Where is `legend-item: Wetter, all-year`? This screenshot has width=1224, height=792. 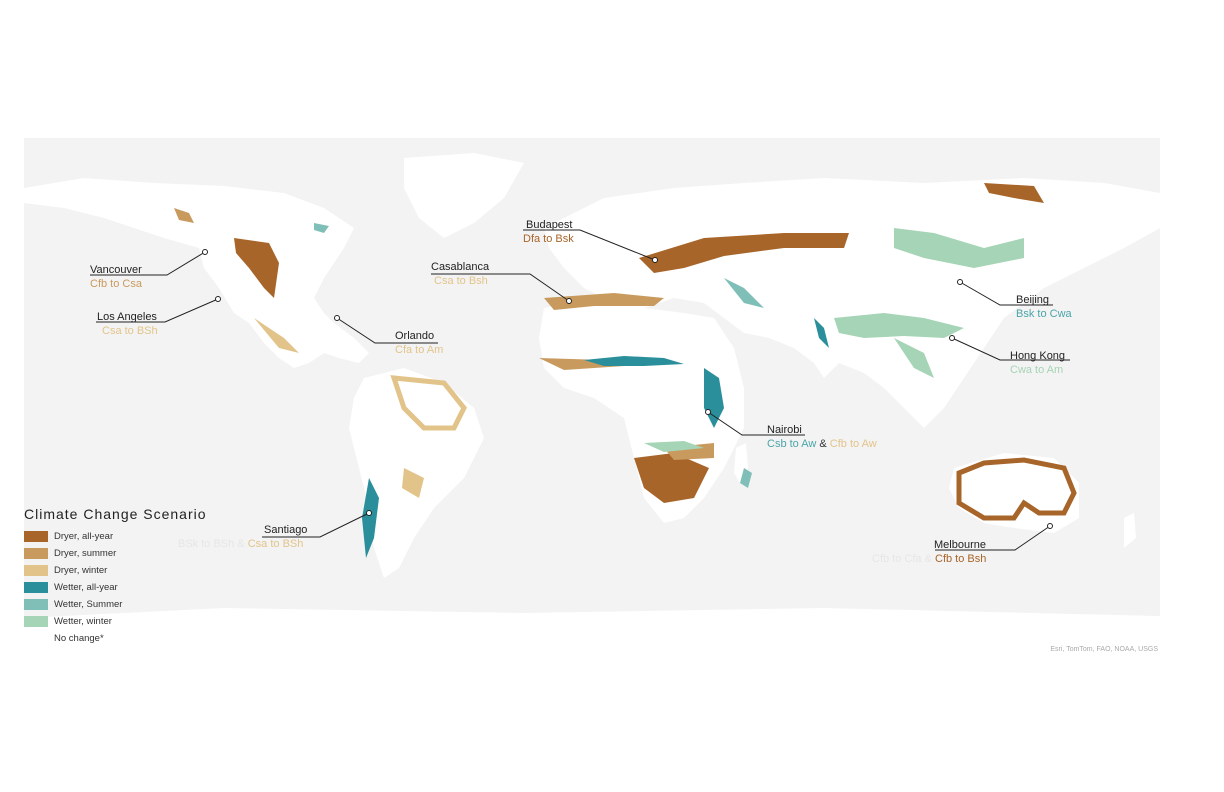 legend-item: Wetter, all-year is located at coordinates (115, 587).